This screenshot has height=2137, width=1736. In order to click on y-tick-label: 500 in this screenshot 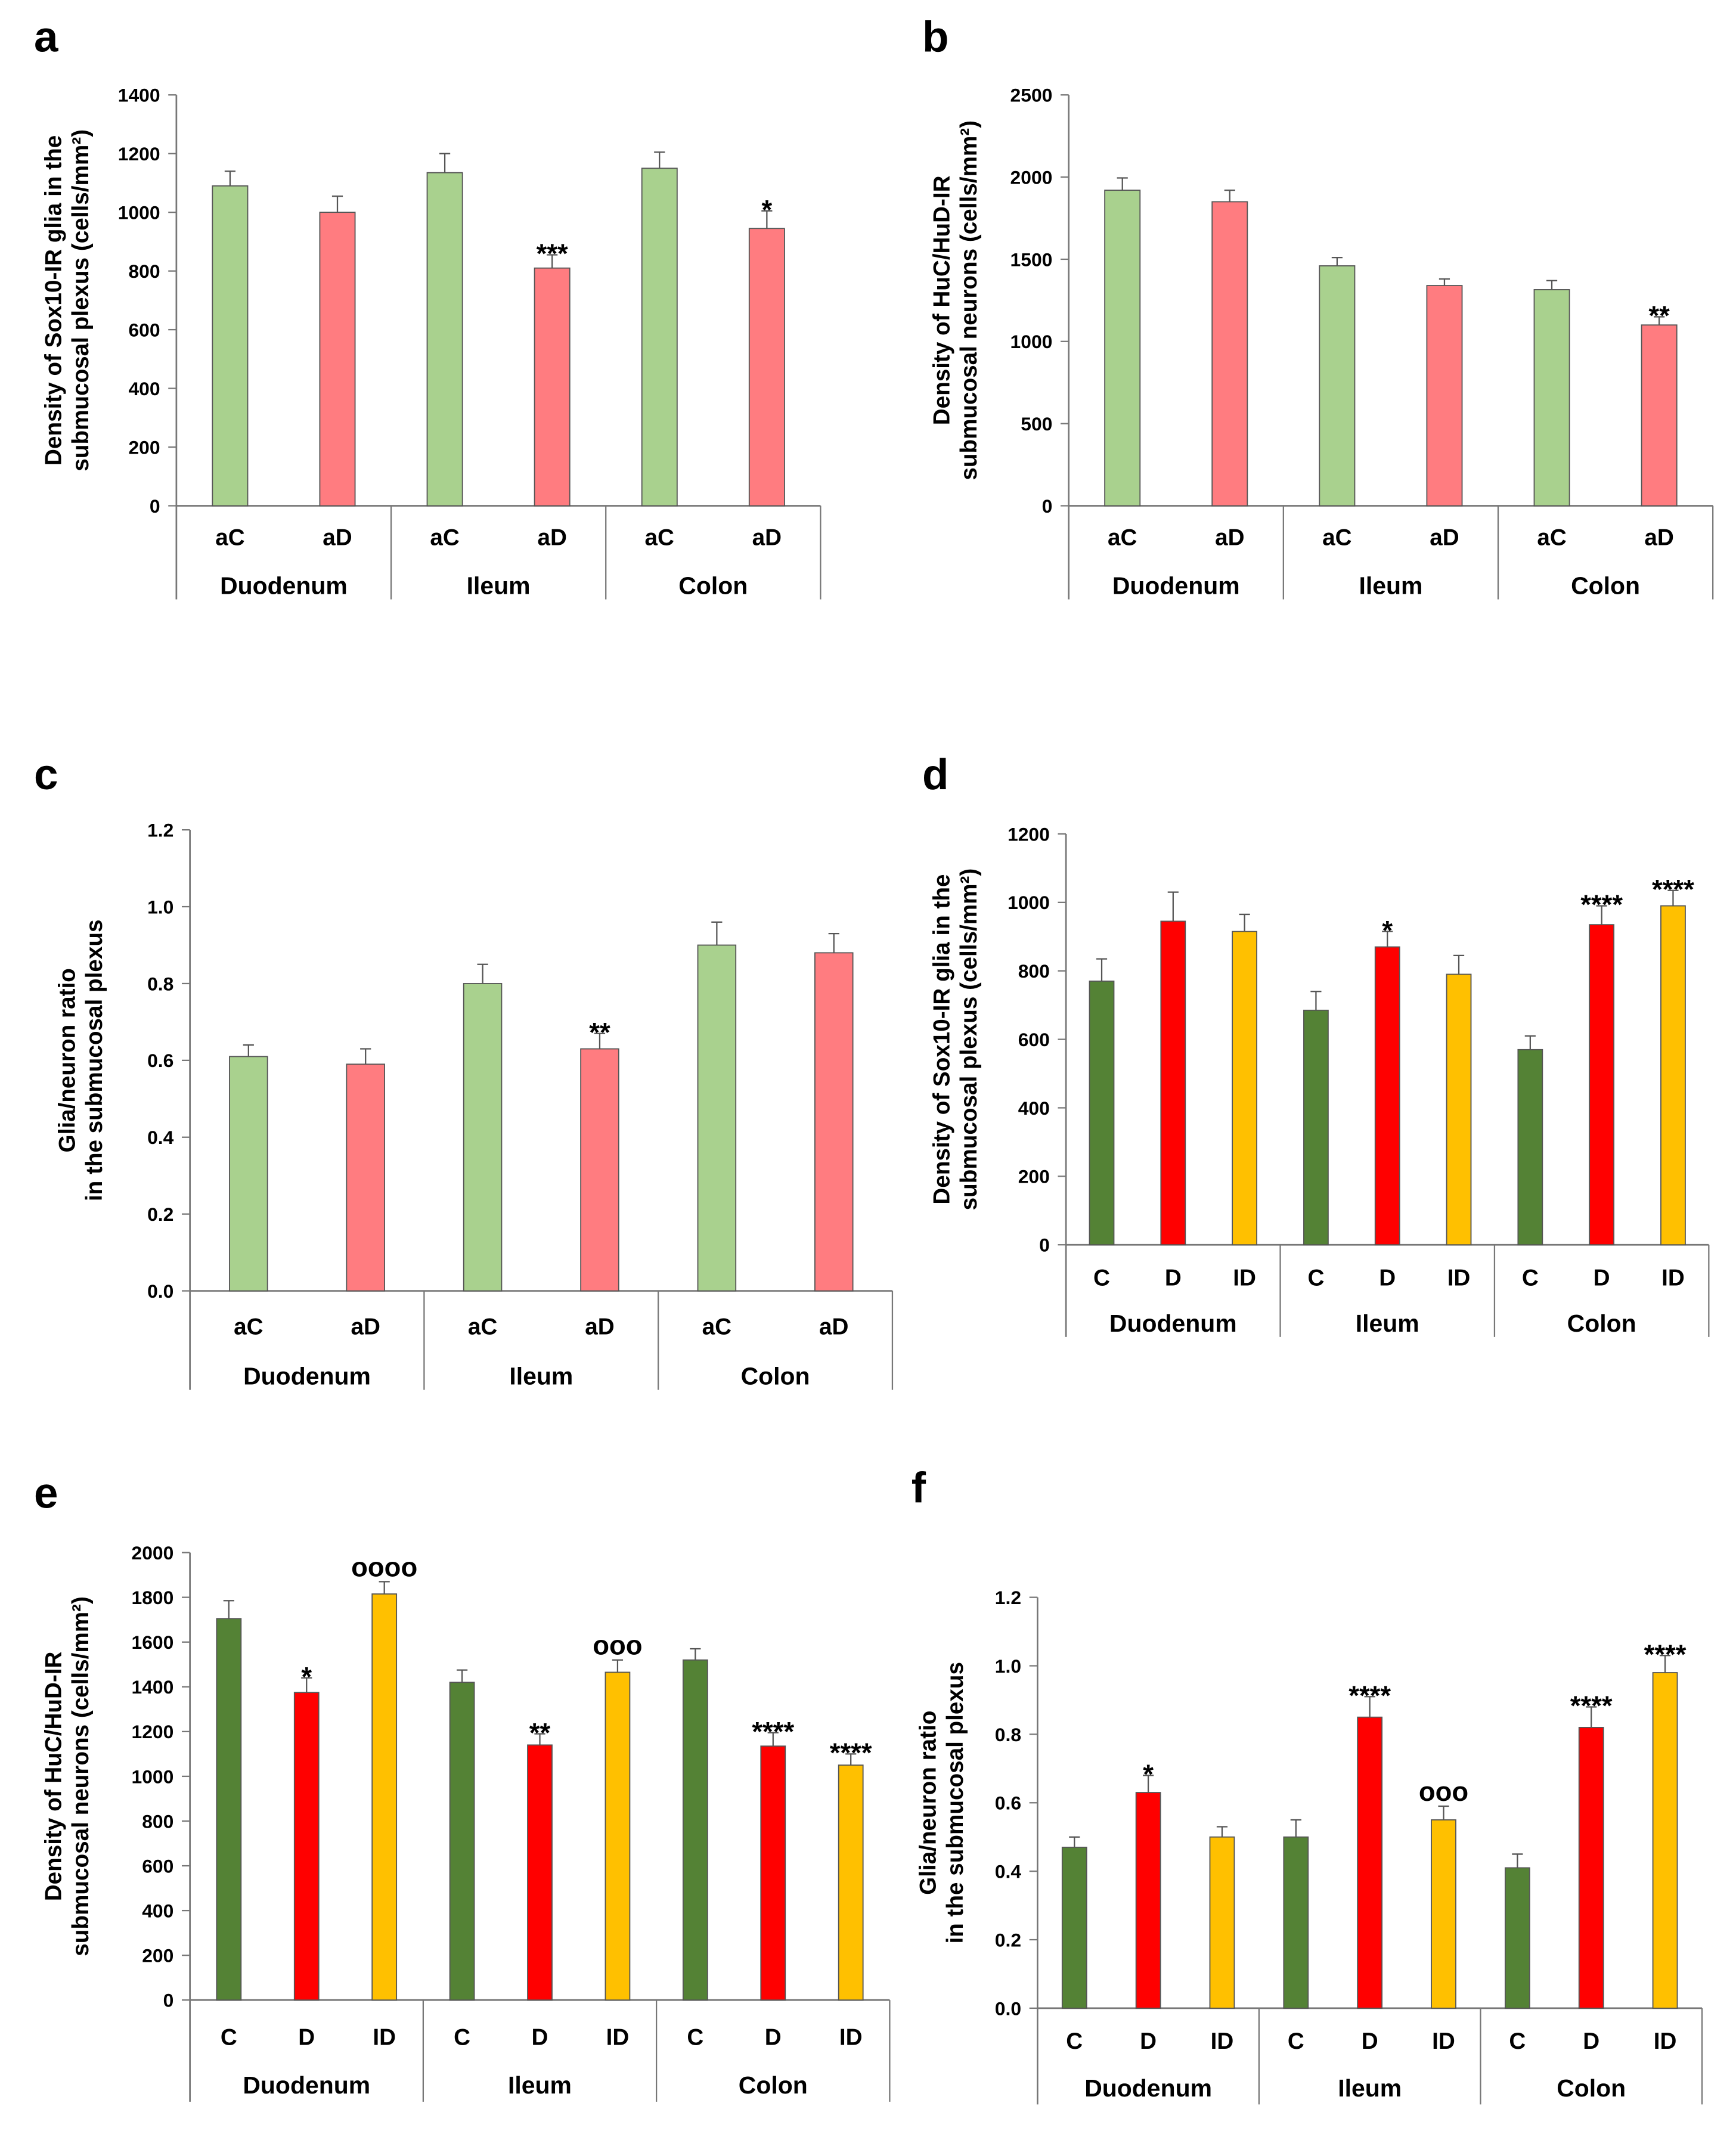, I will do `click(1036, 424)`.